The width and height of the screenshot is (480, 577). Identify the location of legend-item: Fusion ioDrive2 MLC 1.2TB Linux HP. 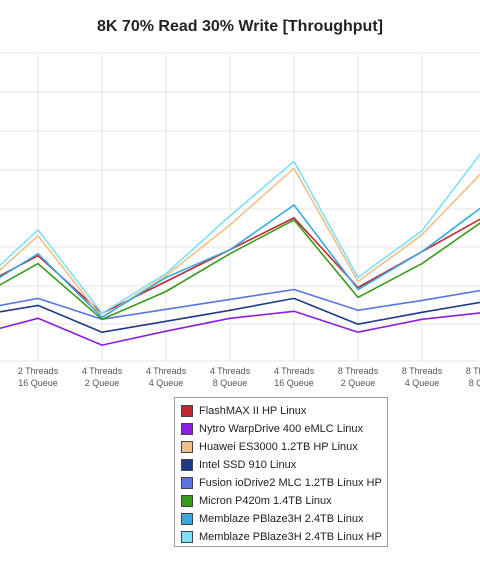
(284, 483).